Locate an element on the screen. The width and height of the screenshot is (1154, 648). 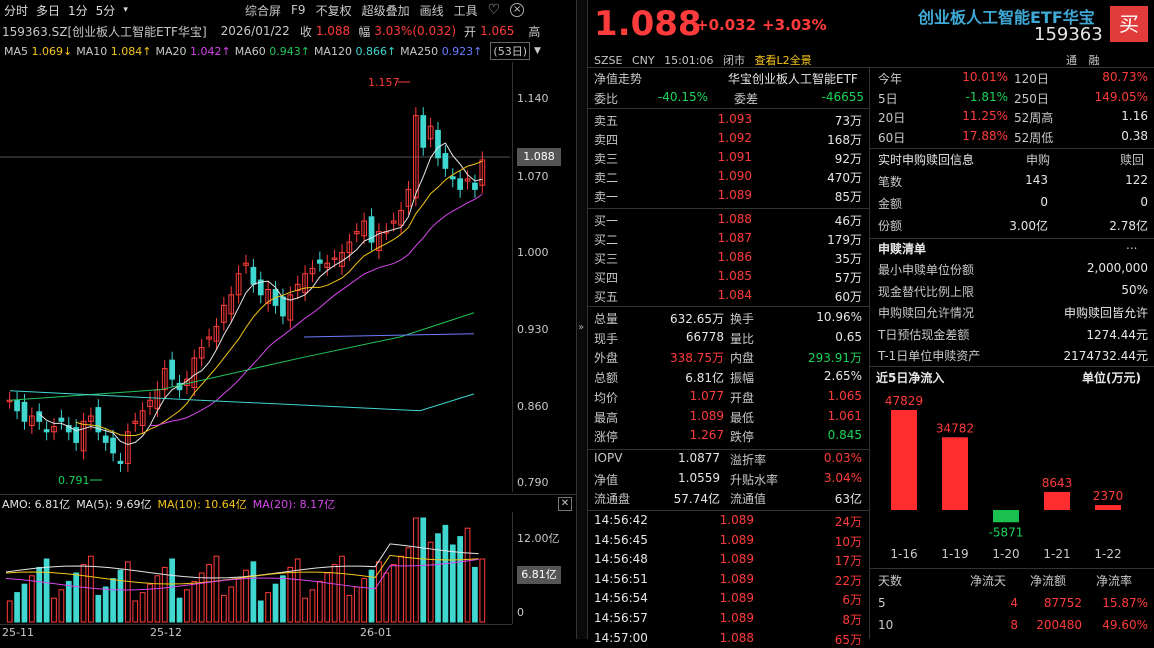
price-tick: 0.930 is located at coordinates (533, 329).